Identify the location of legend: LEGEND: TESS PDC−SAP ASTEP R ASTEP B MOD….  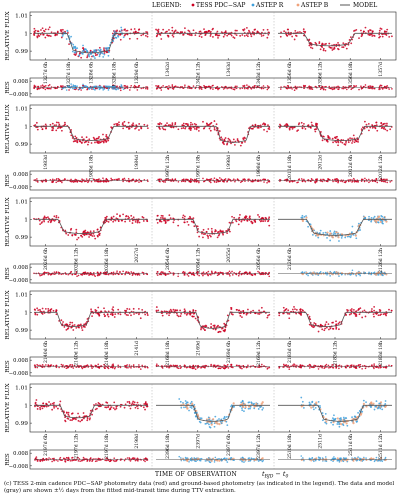
(264, 5).